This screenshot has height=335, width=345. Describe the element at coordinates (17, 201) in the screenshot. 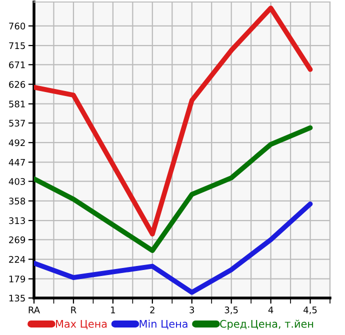

I see `y-tick-label: 358` at that location.